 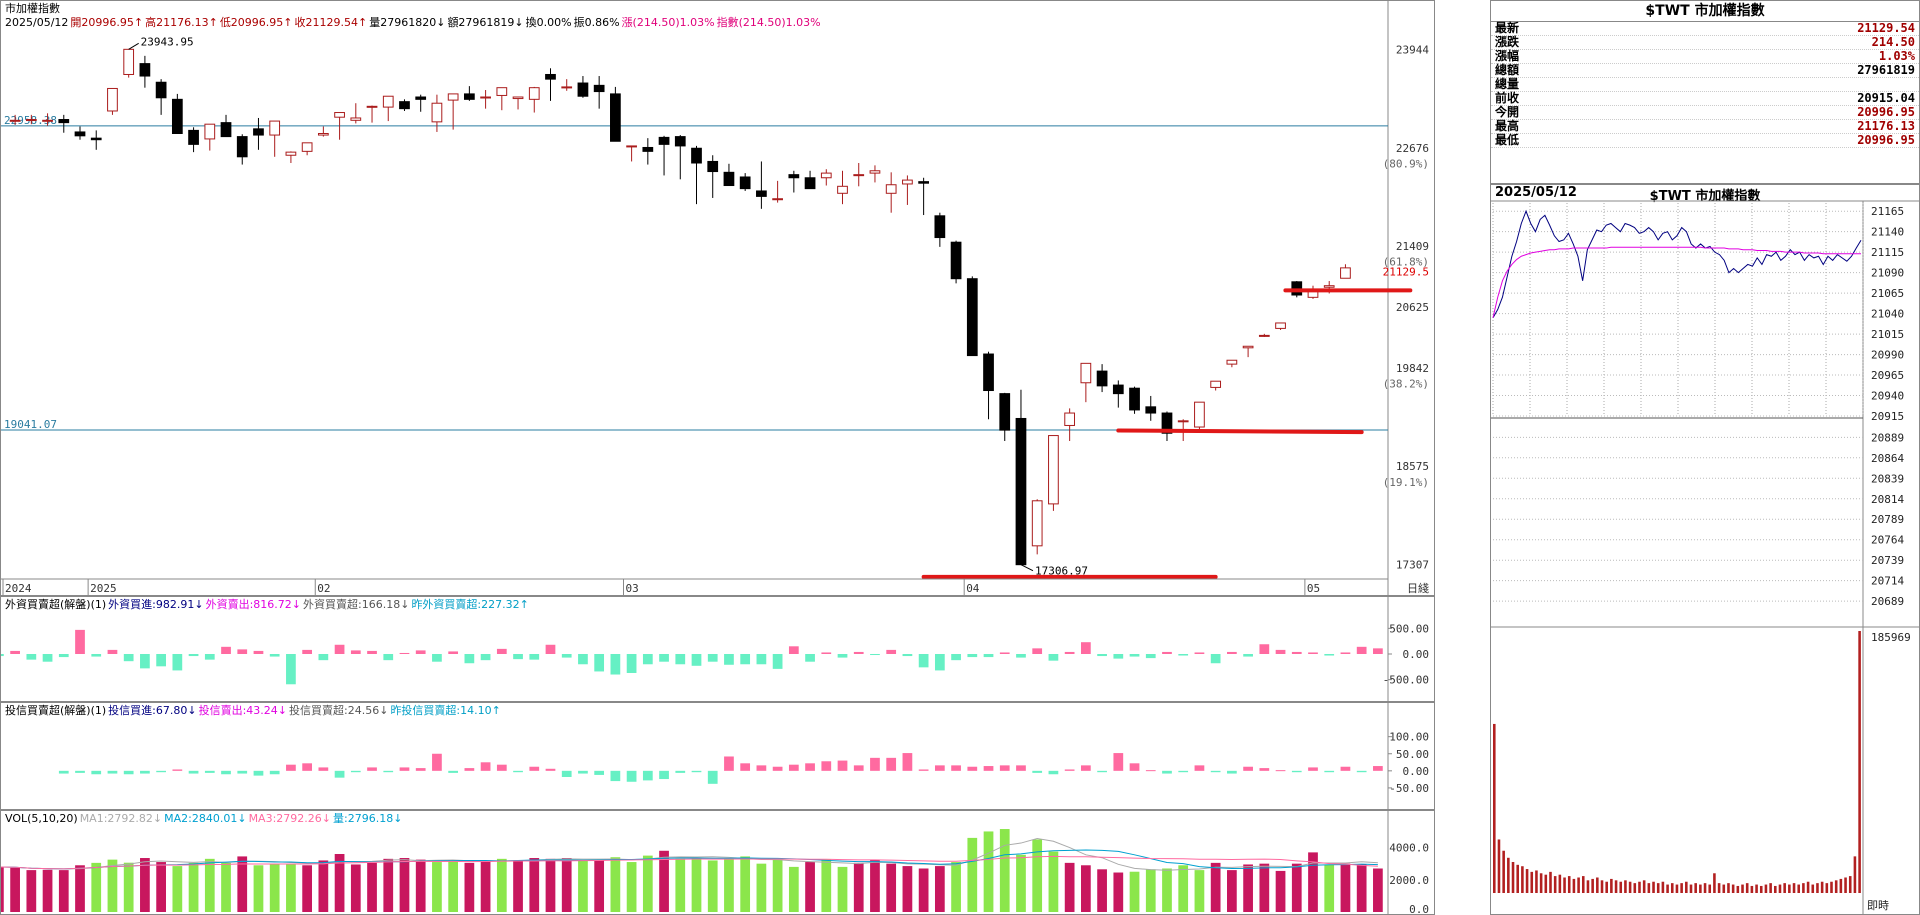 What do you see at coordinates (1507, 28) in the screenshot?
I see `quote-label: 最新` at bounding box center [1507, 28].